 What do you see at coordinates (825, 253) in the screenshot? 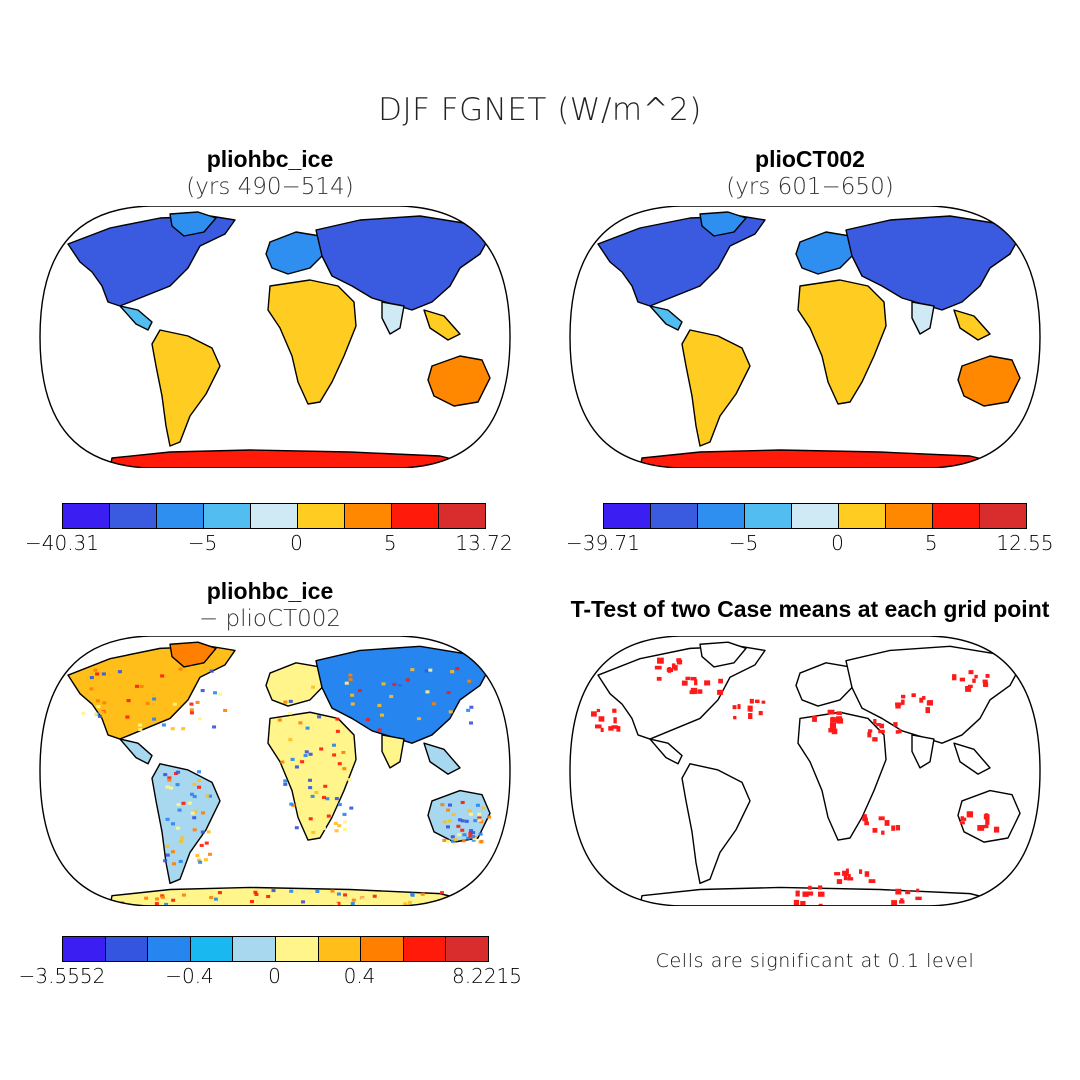
I see `continent-europe` at bounding box center [825, 253].